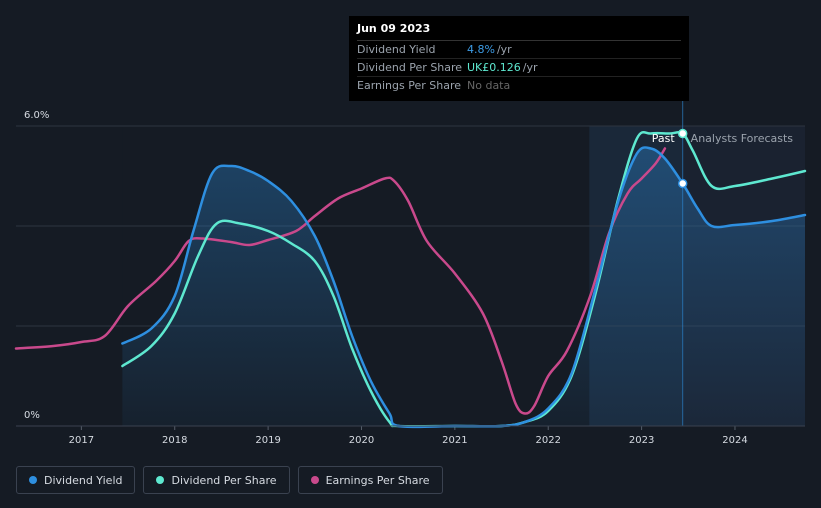 The image size is (821, 508). Describe the element at coordinates (32, 415) in the screenshot. I see `y-tick-label: 0%` at that location.